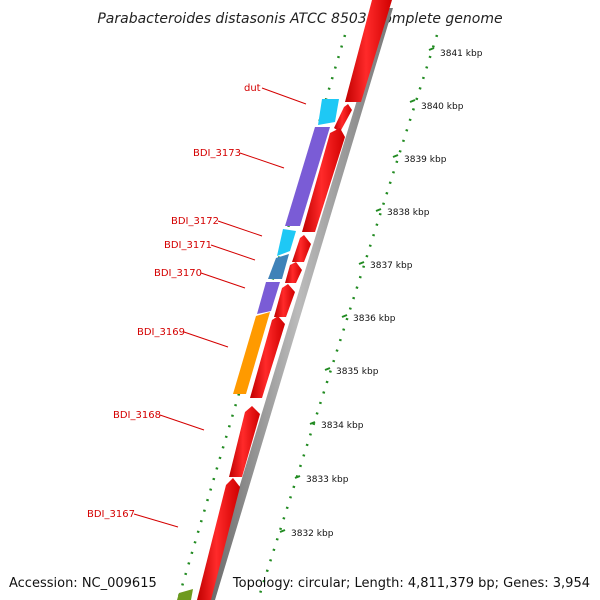 This screenshot has width=600, height=600. Describe the element at coordinates (252, 88) in the screenshot. I see `label-dut: dut` at that location.